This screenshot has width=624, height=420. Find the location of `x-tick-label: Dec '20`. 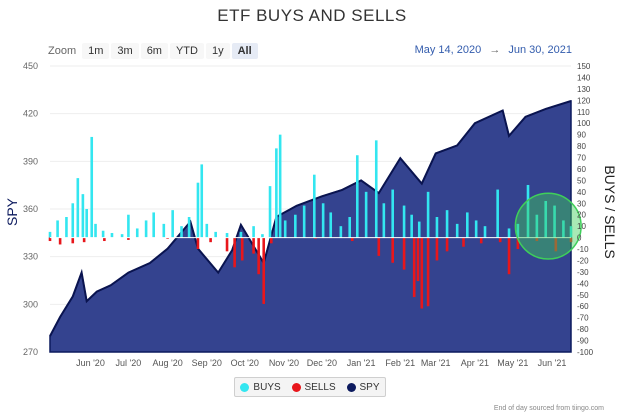

x-tick-label: Dec '20 is located at coordinates (322, 363).